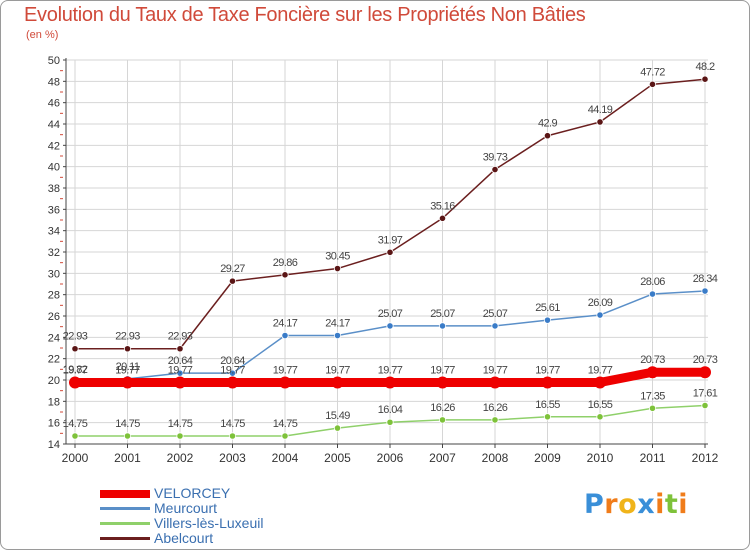 The image size is (750, 550). What do you see at coordinates (54, 210) in the screenshot?
I see `y-tick-label: 36` at bounding box center [54, 210].